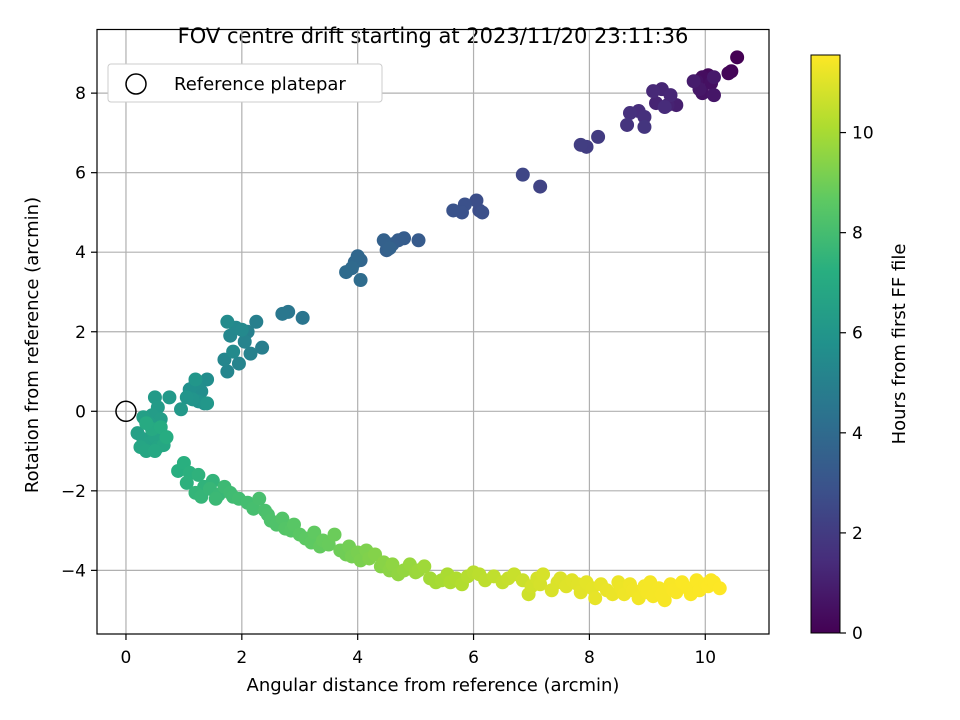  I want to click on x-tick-label: 10, so click(705, 658).